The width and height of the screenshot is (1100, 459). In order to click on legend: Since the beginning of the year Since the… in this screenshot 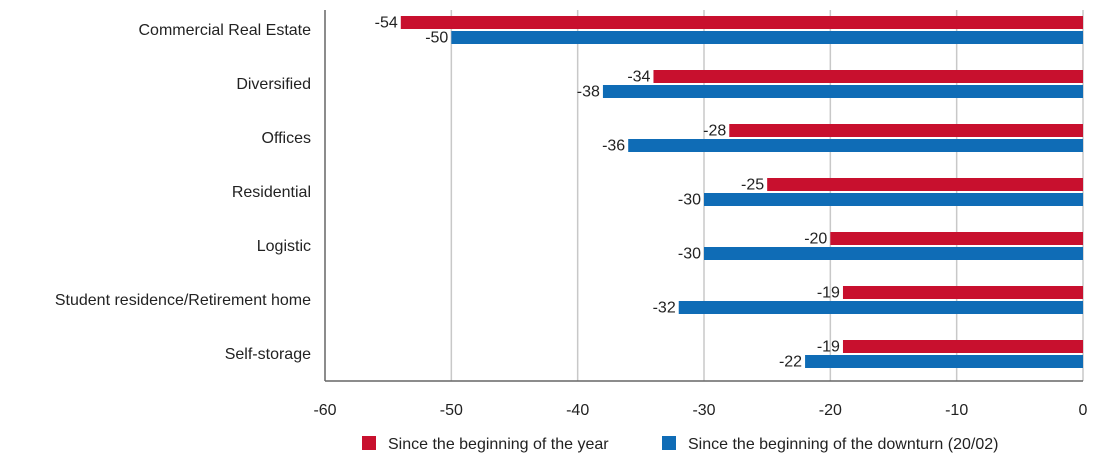, I will do `click(680, 444)`.